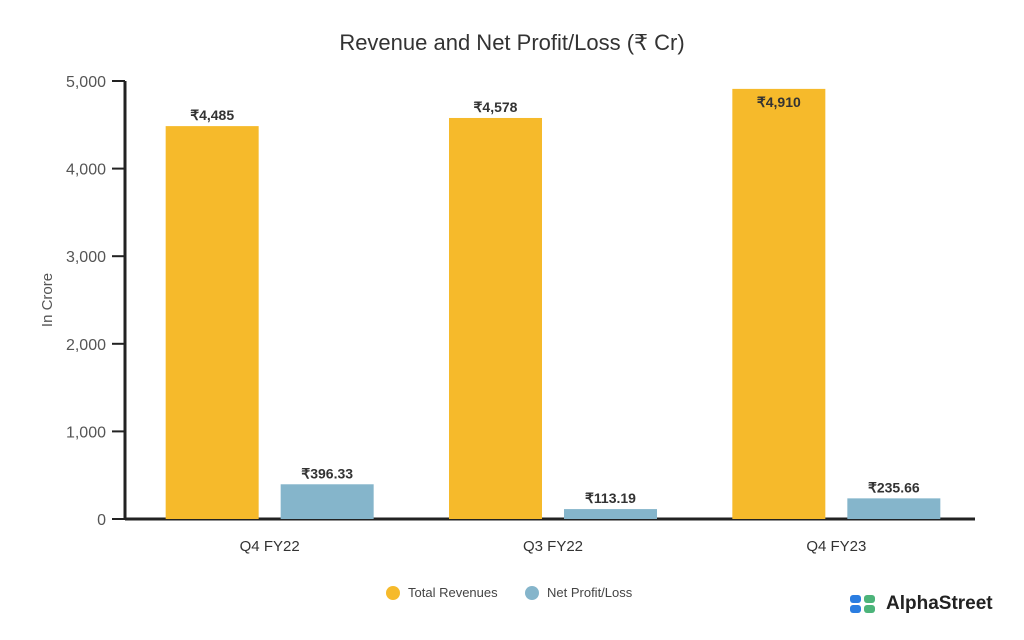  What do you see at coordinates (453, 592) in the screenshot?
I see `legend-label: Total Revenues` at bounding box center [453, 592].